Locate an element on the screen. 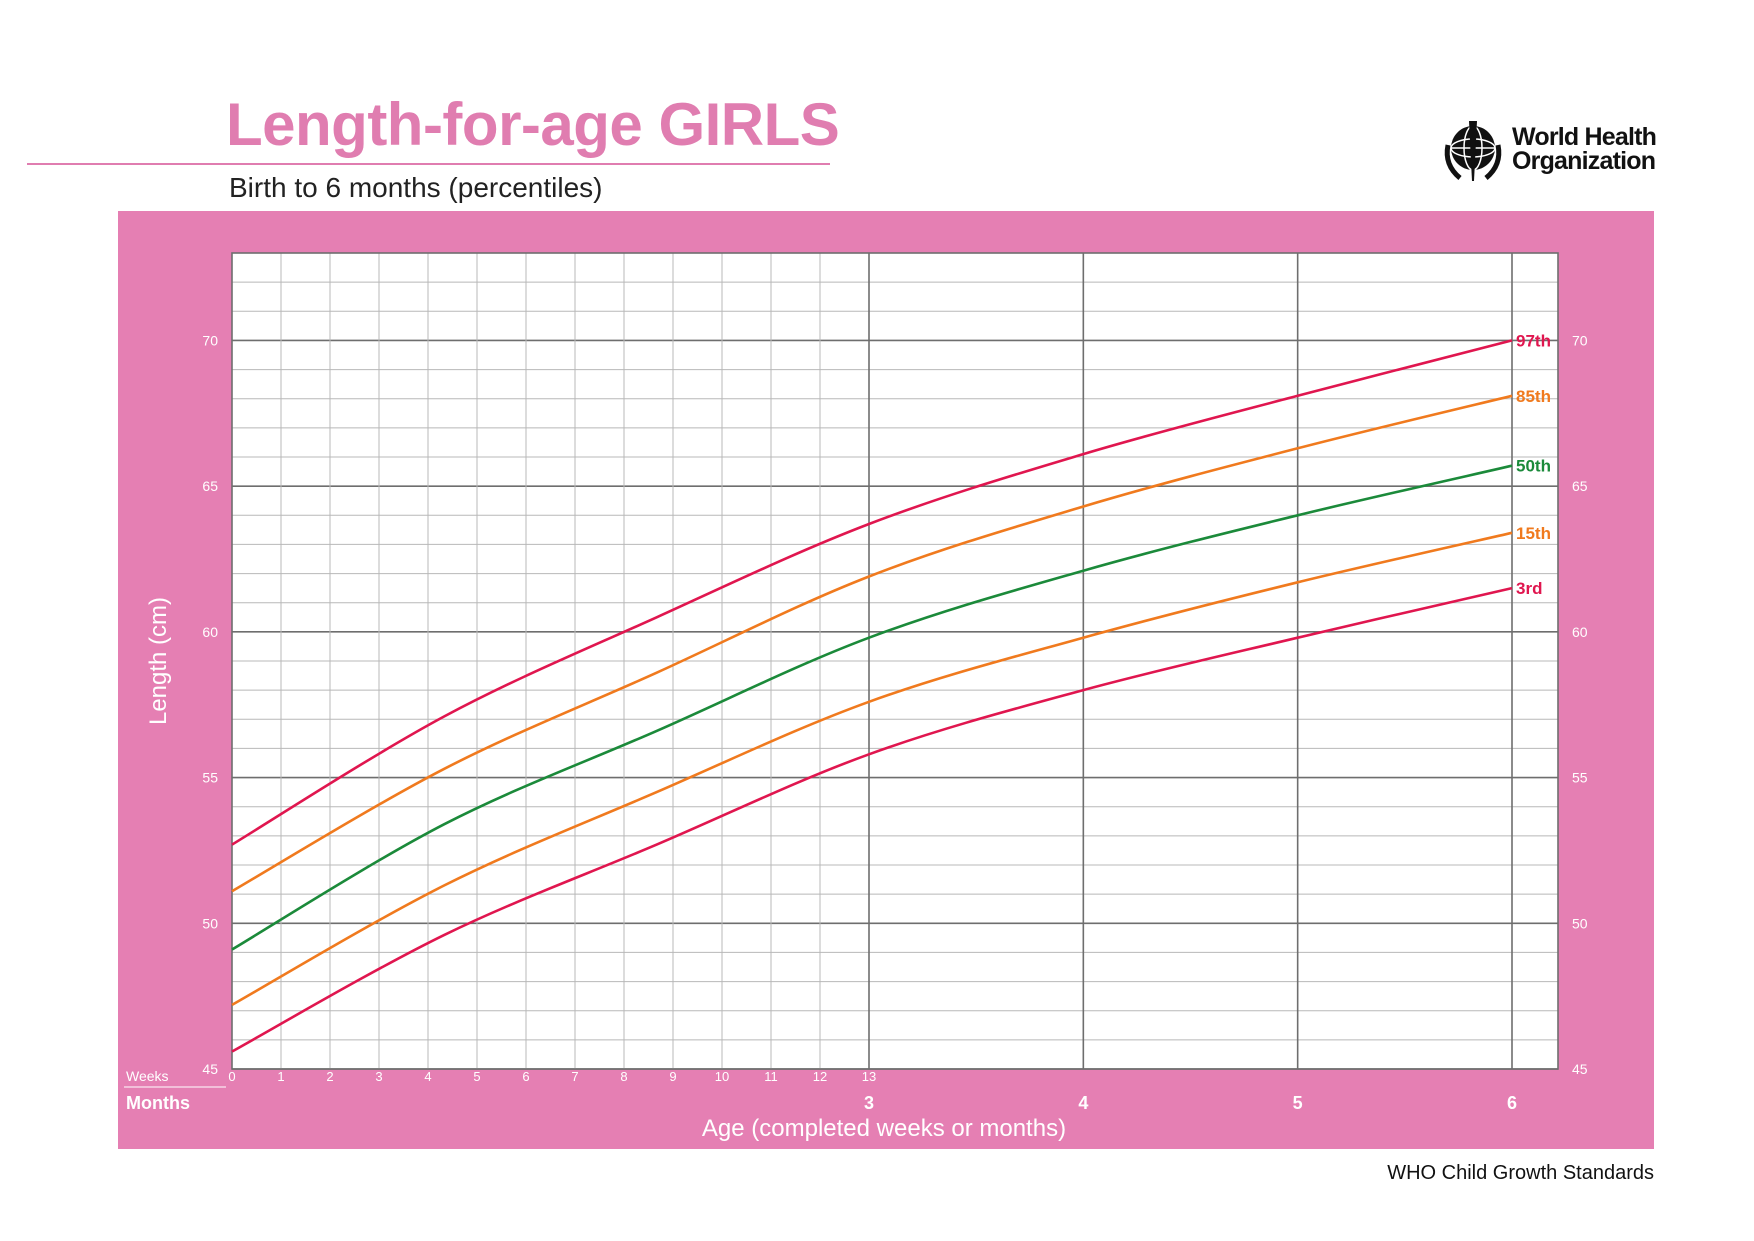 This screenshot has height=1241, width=1754. month-tick-label: 3 is located at coordinates (869, 1103).